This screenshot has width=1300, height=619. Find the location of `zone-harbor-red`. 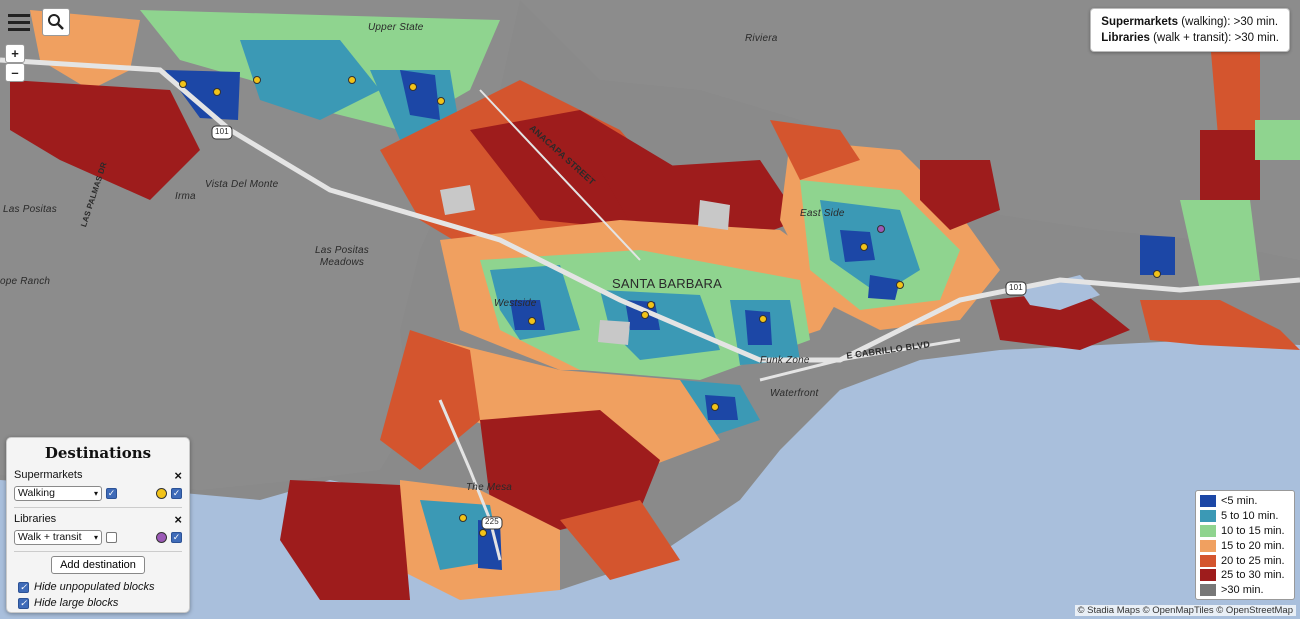

zone-harbor-red is located at coordinates (1060, 320).